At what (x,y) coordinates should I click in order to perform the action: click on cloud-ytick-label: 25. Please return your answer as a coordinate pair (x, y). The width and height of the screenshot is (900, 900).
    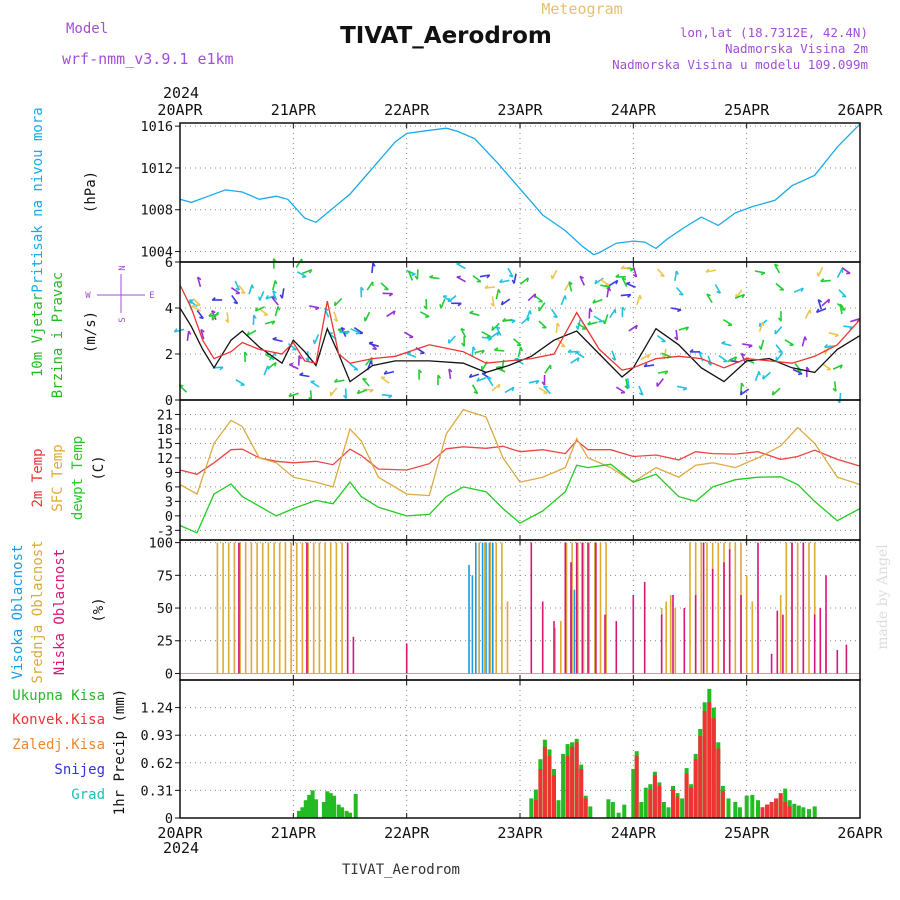
    Looking at the image, I should click on (165, 642).